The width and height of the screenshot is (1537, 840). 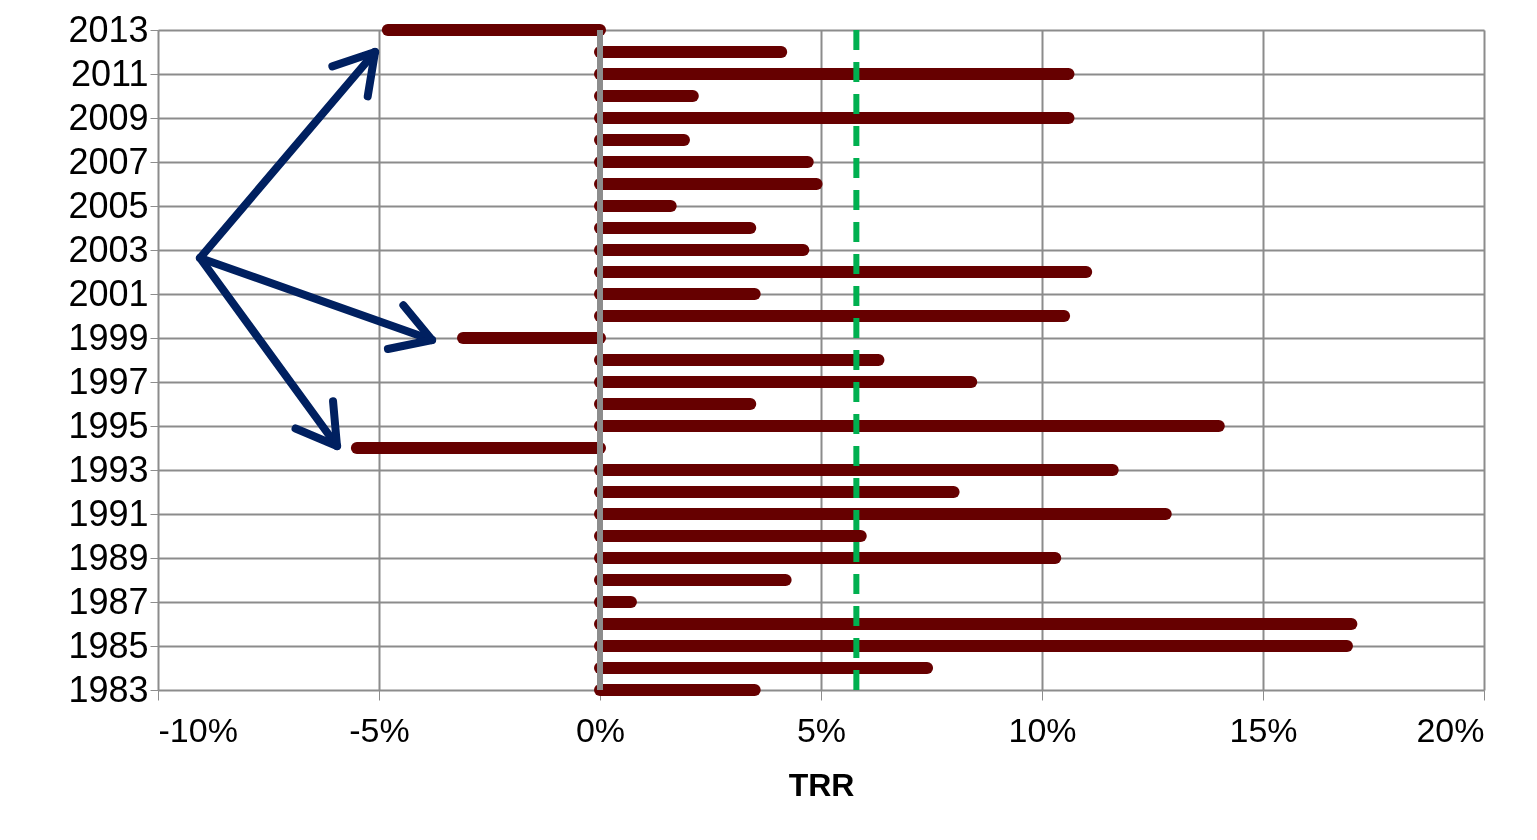 I want to click on y-tick-label: 1993, so click(x=108, y=469).